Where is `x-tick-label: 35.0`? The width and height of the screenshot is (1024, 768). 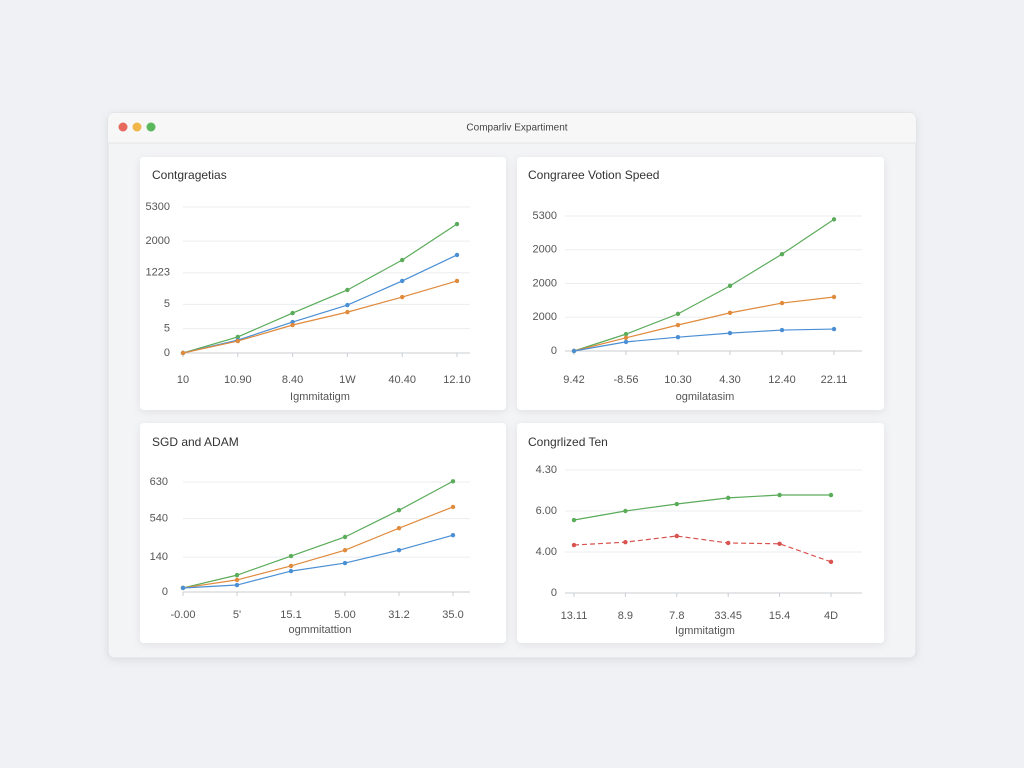
x-tick-label: 35.0 is located at coordinates (452, 615).